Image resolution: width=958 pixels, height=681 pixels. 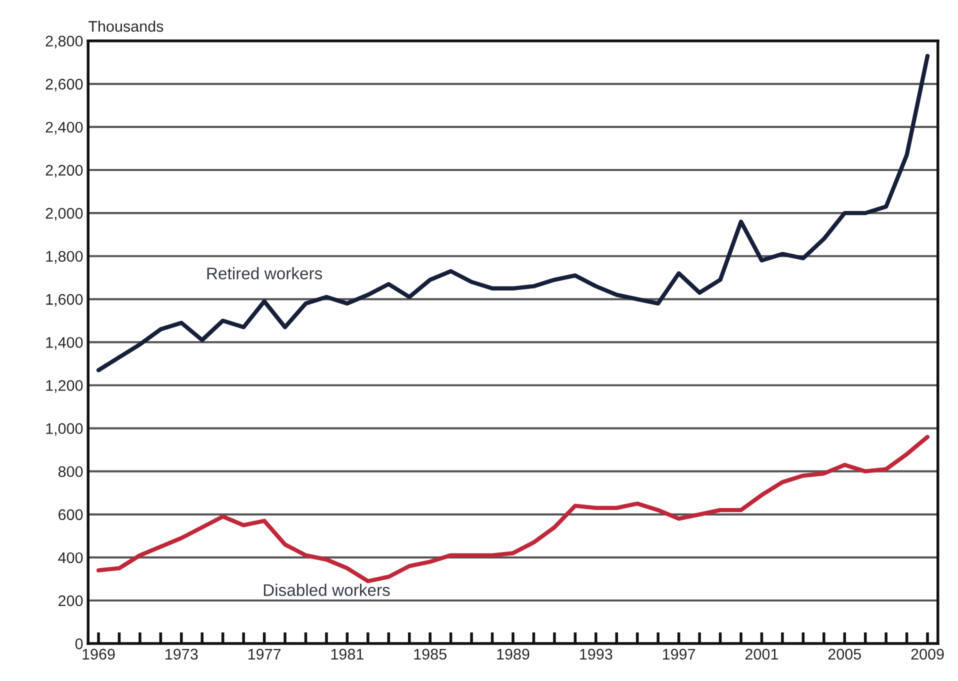 I want to click on y-tick-label: 1,400, so click(x=64, y=343).